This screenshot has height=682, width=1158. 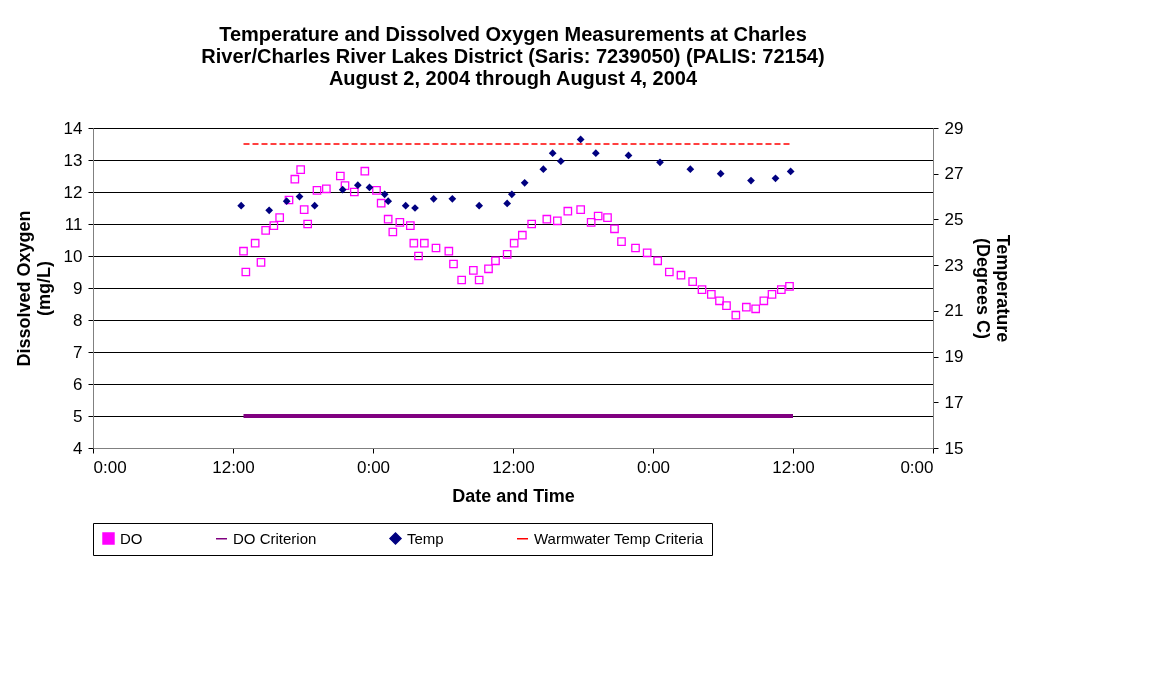 I want to click on chart-title: Temperature and Dissolved Oxygen Measurements at Charles River/Charles River Lakes District (Saris: 7239050) (PALIS: 72154) August 2, 2004 through August 4, 2004, so click(x=513, y=56).